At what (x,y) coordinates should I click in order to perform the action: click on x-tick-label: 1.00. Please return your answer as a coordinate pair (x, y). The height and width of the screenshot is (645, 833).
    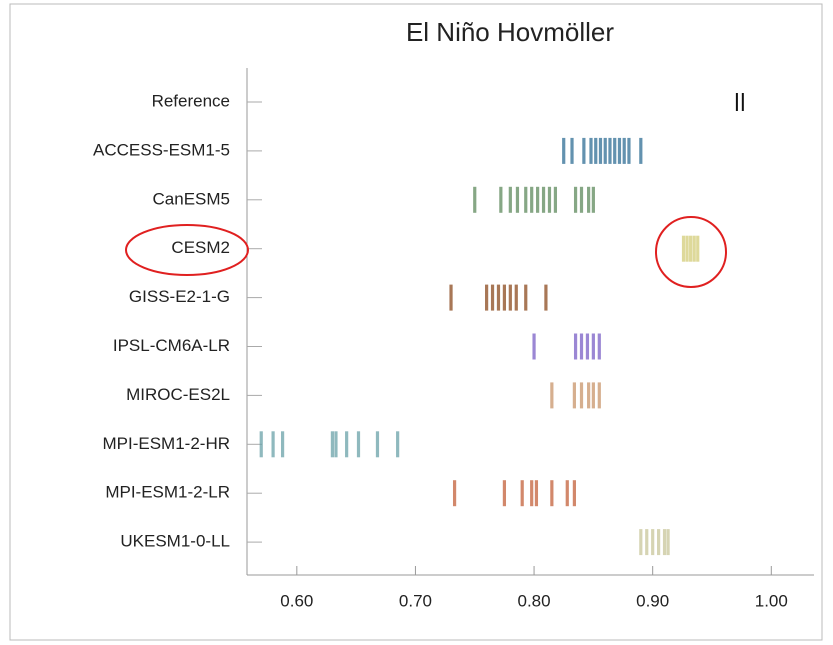
    Looking at the image, I should click on (771, 600).